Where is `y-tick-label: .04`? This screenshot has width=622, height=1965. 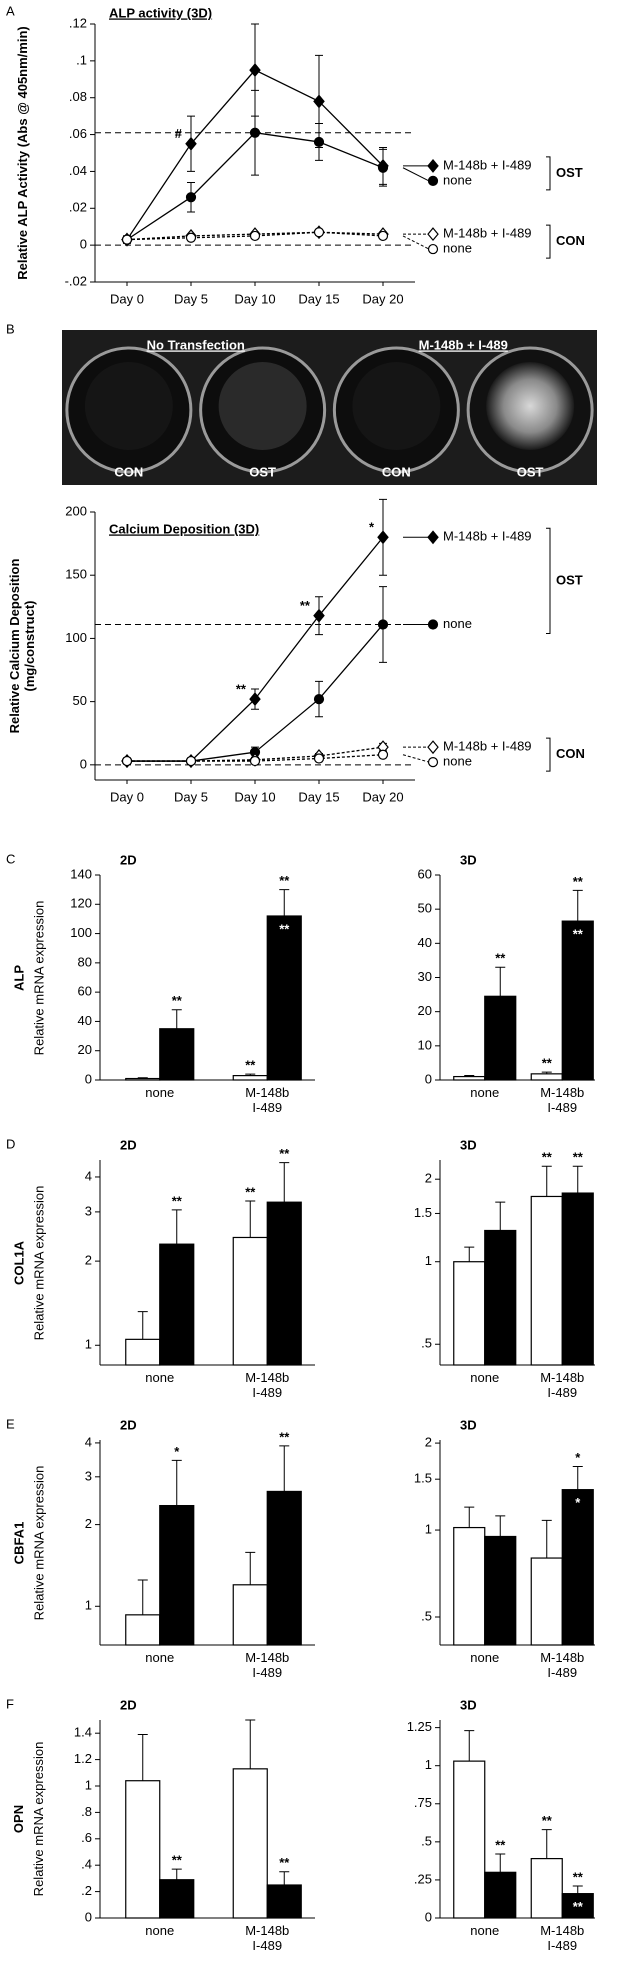 y-tick-label: .04 is located at coordinates (78, 170).